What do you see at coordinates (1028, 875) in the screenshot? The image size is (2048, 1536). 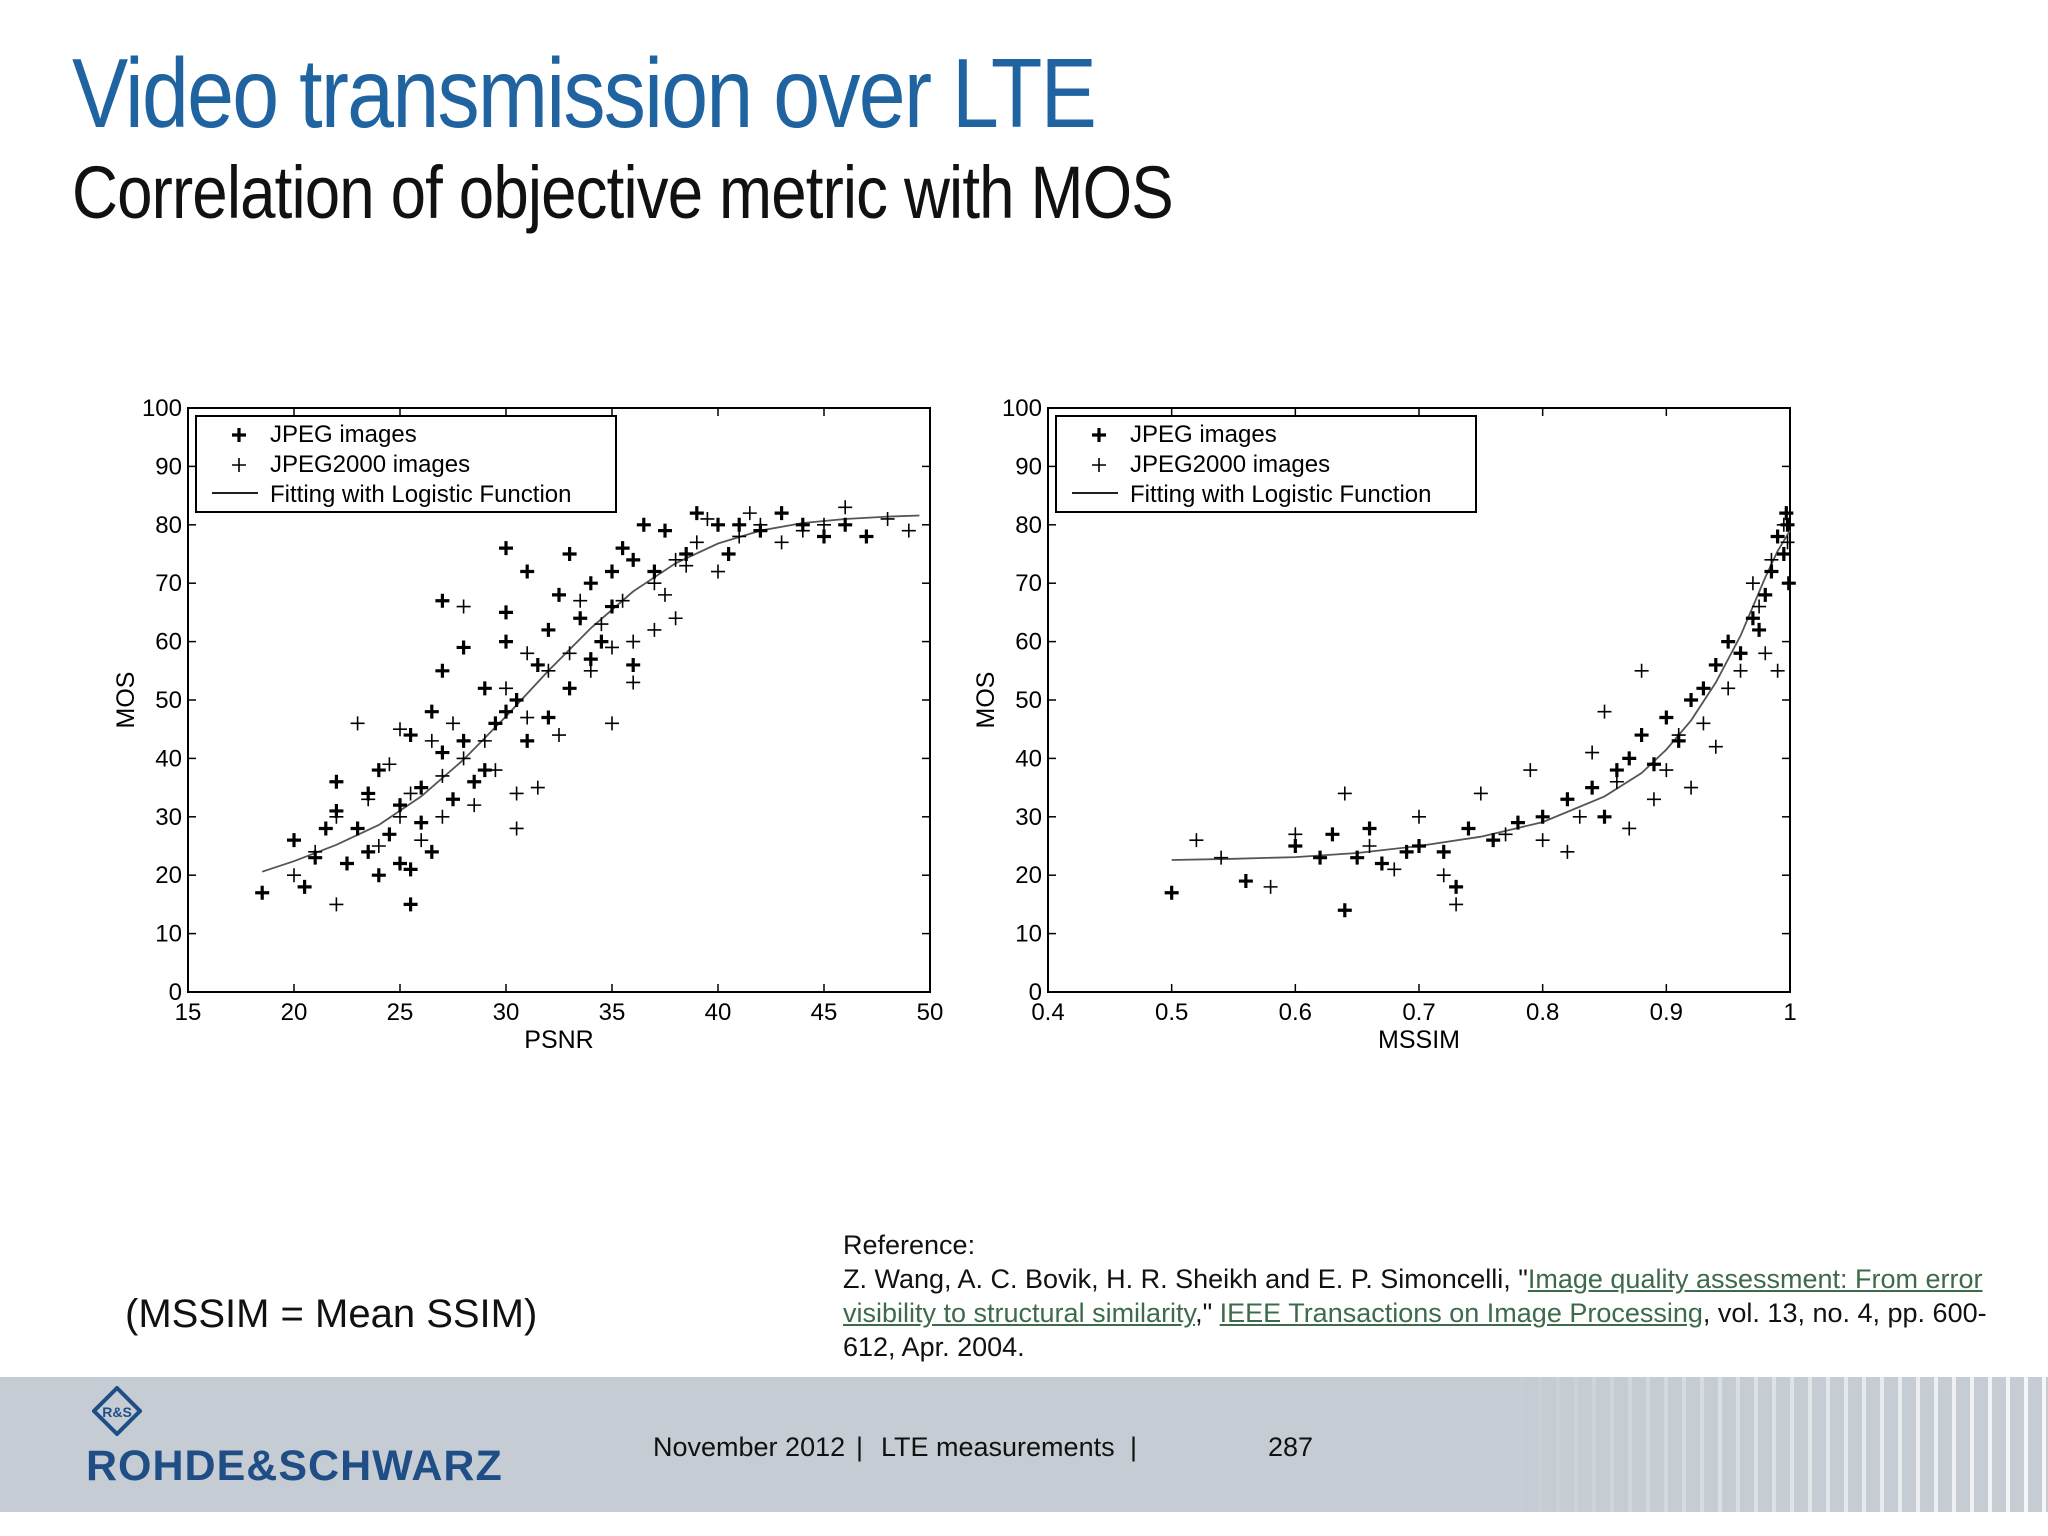 I see `y-tick-label: 20` at bounding box center [1028, 875].